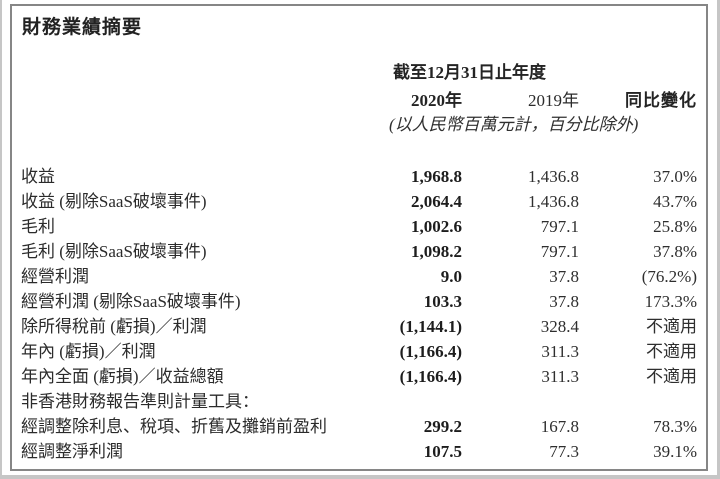 The image size is (720, 479). Describe the element at coordinates (451, 276) in the screenshot. I see `value-2020: 9.0` at that location.